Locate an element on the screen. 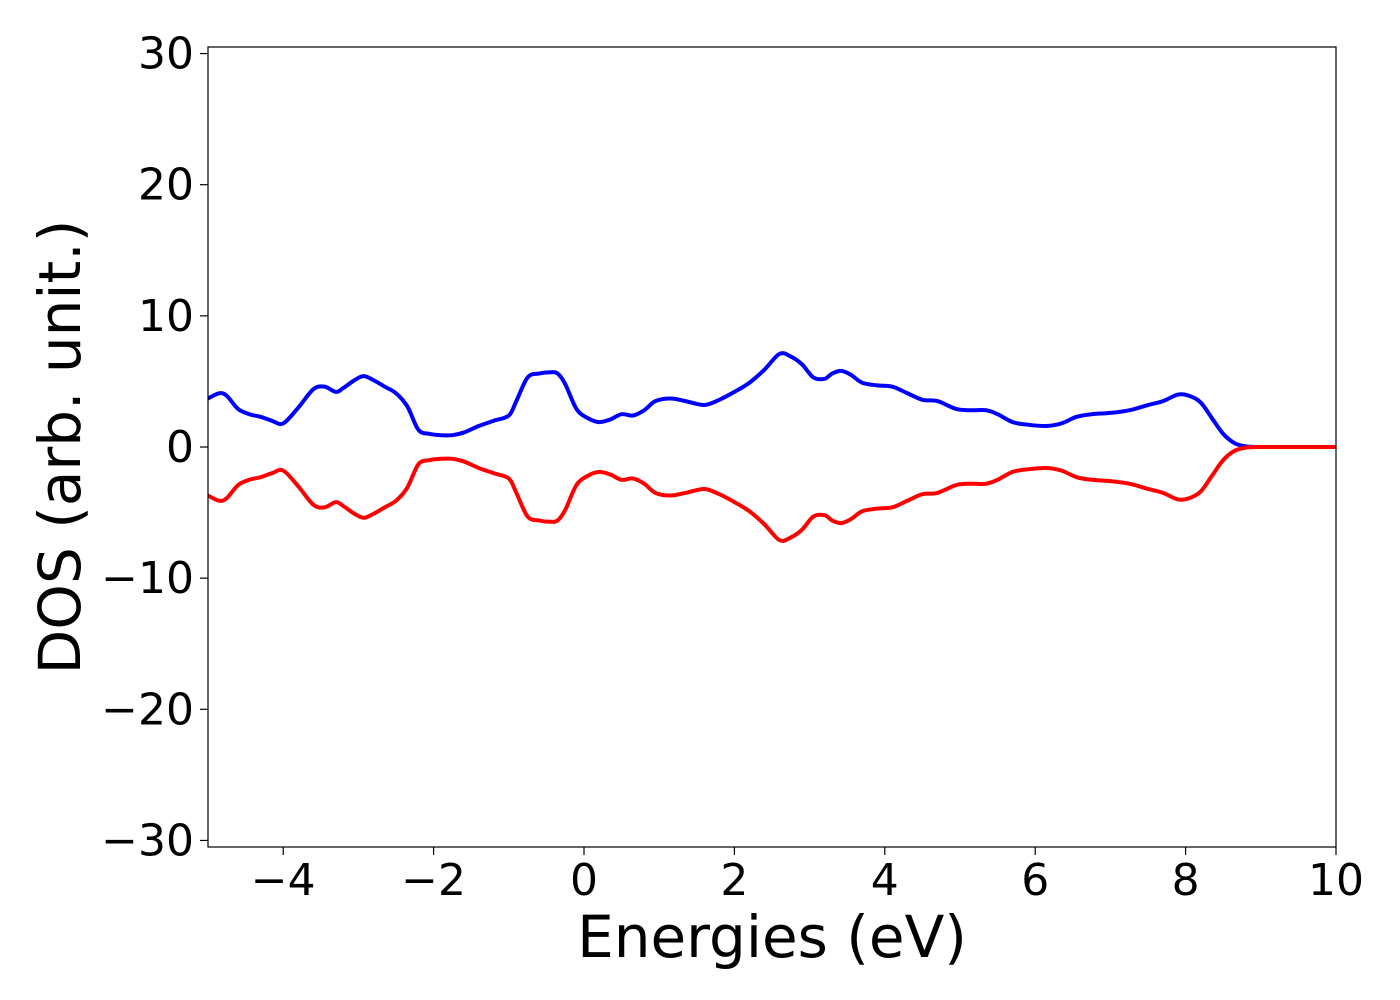 This screenshot has width=1400, height=1000. dos-down-line is located at coordinates (772, 493).